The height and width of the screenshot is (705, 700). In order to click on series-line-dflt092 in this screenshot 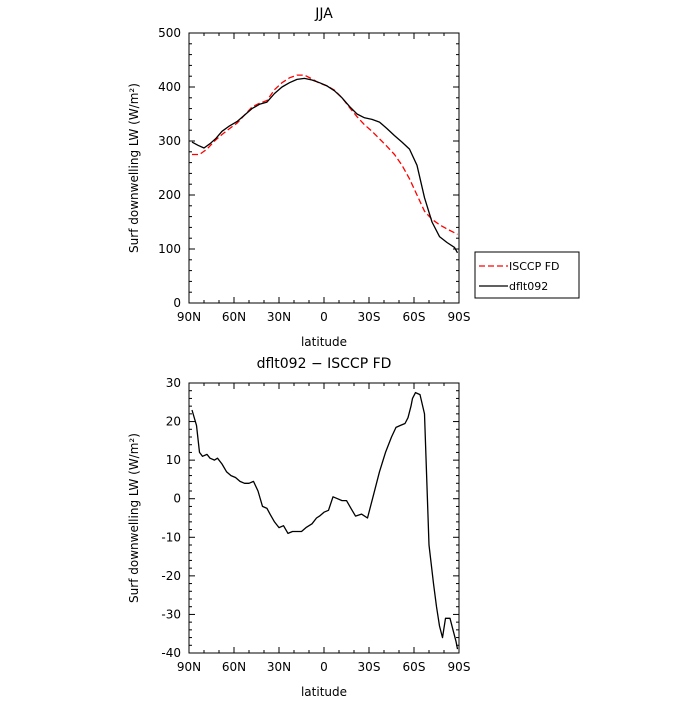, I will do `click(325, 165)`.